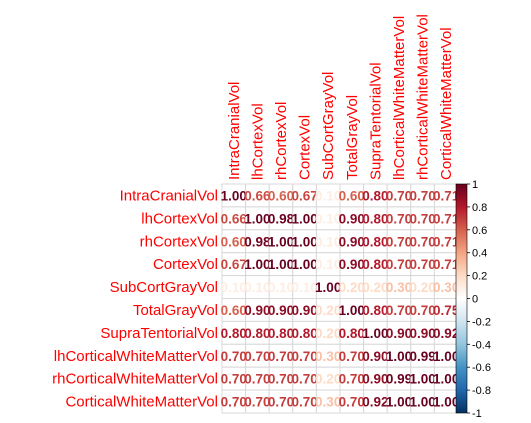  Describe the element at coordinates (399, 379) in the screenshot. I see `cell-value: 0.99` at that location.